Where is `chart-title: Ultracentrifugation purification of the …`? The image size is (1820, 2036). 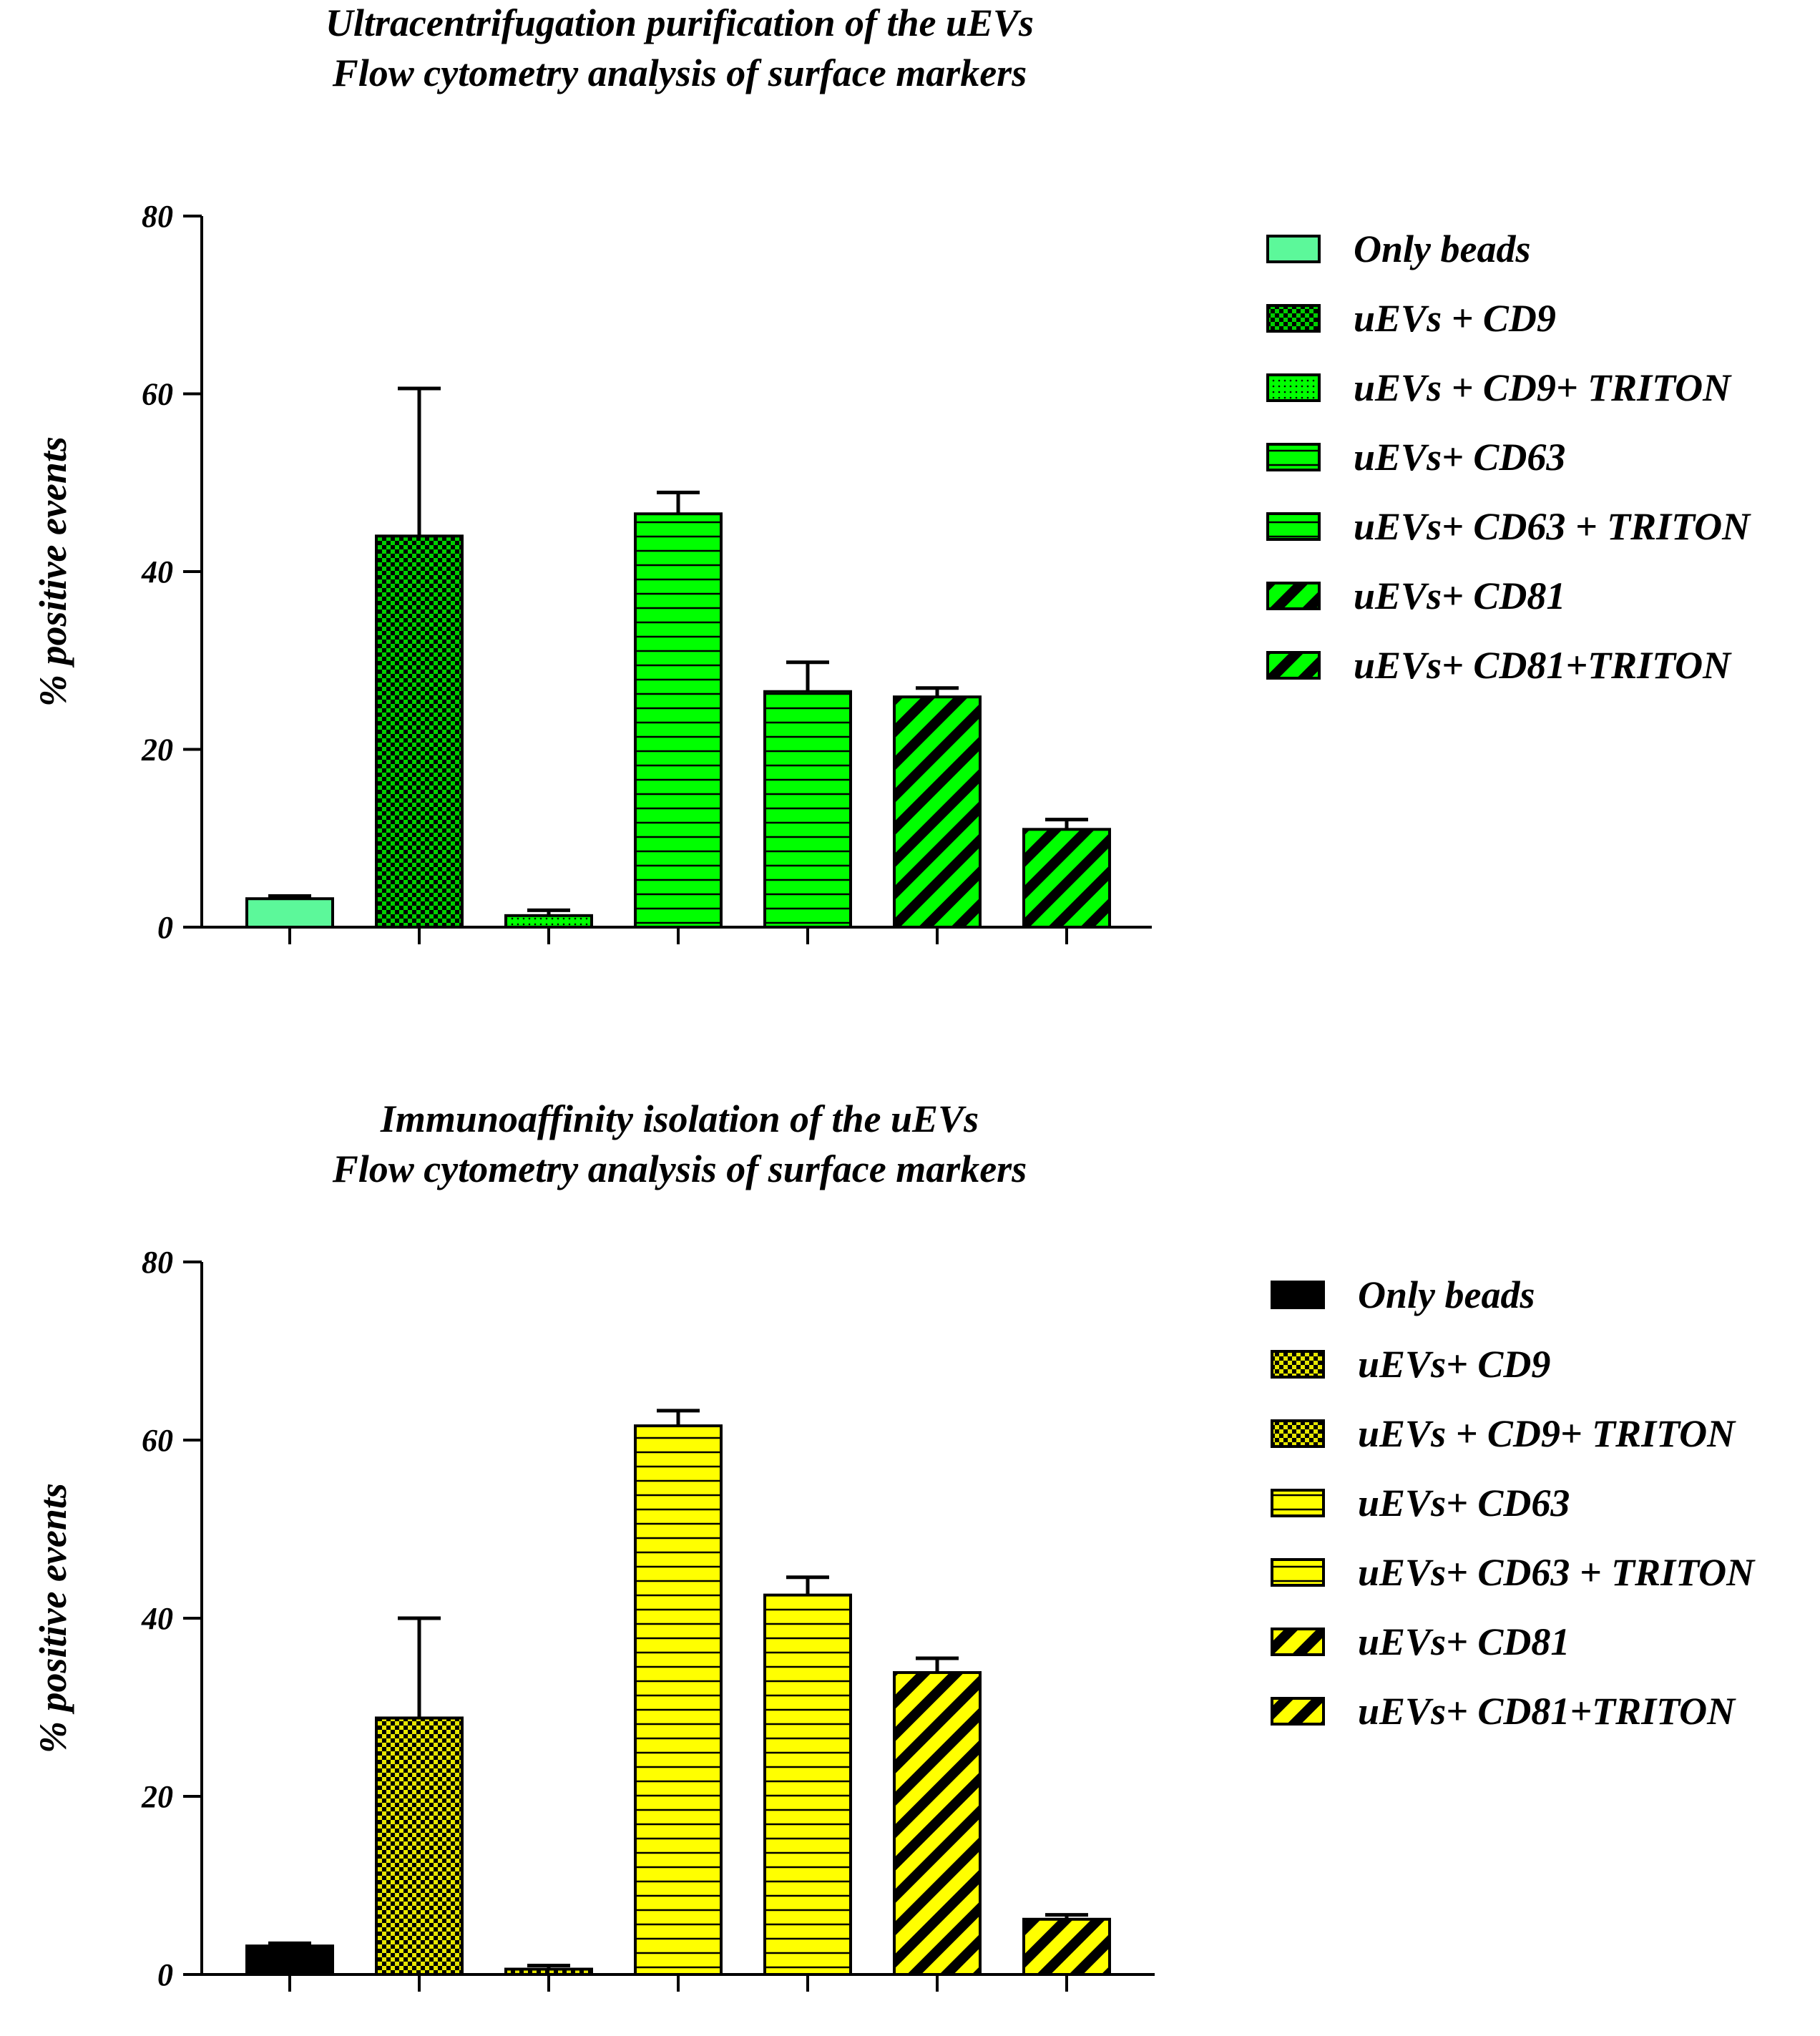 chart-title: Ultracentrifugation purification of the … is located at coordinates (680, 22).